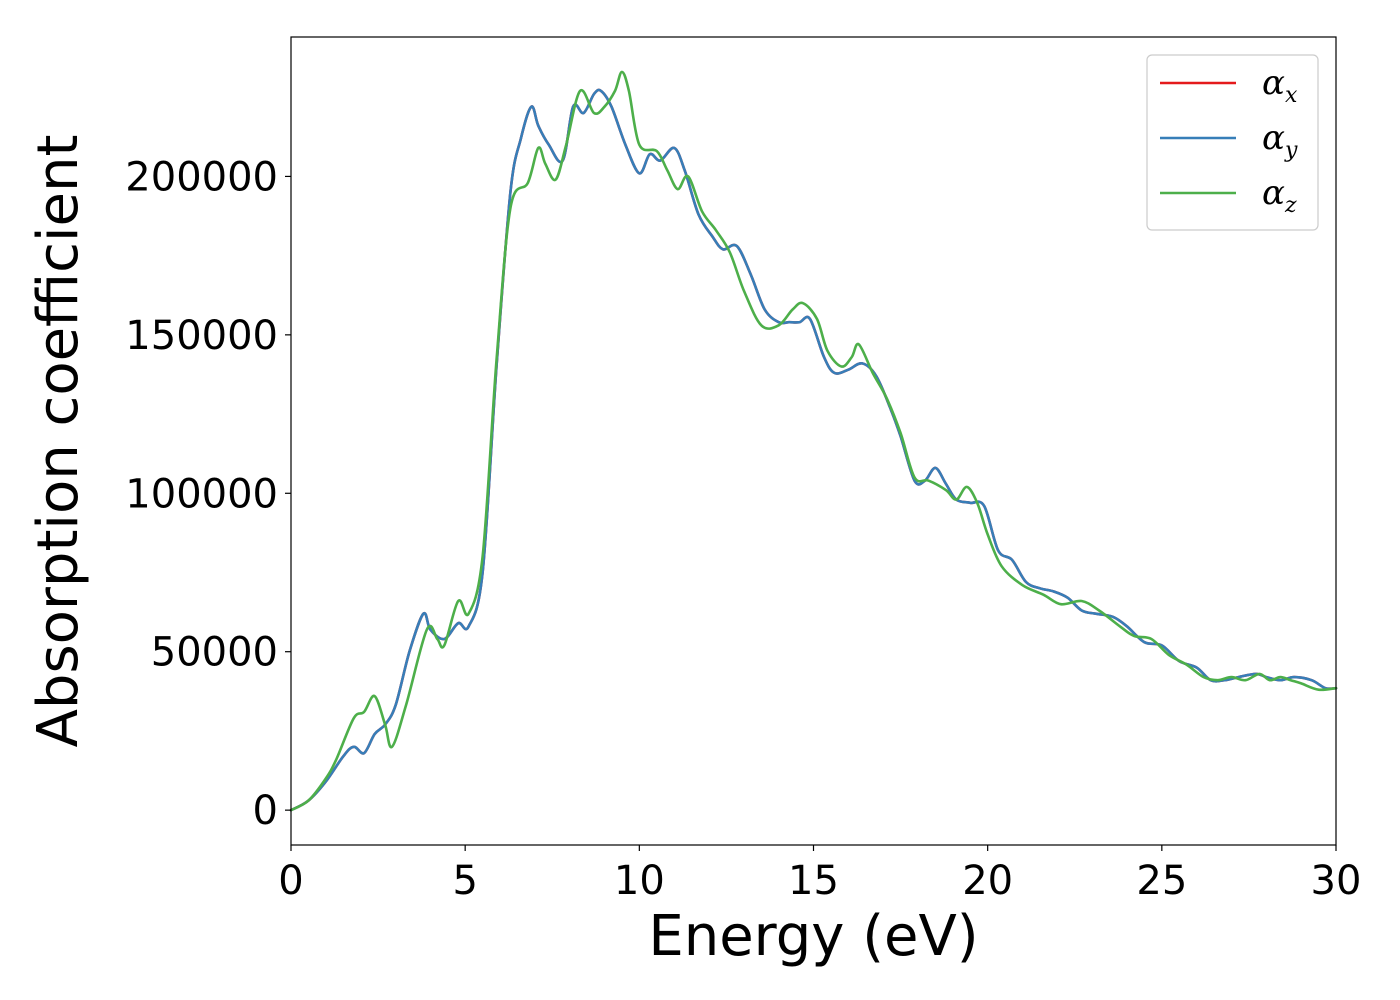 The image size is (1400, 1000). Describe the element at coordinates (1336, 881) in the screenshot. I see `x-tick-label: 30` at that location.